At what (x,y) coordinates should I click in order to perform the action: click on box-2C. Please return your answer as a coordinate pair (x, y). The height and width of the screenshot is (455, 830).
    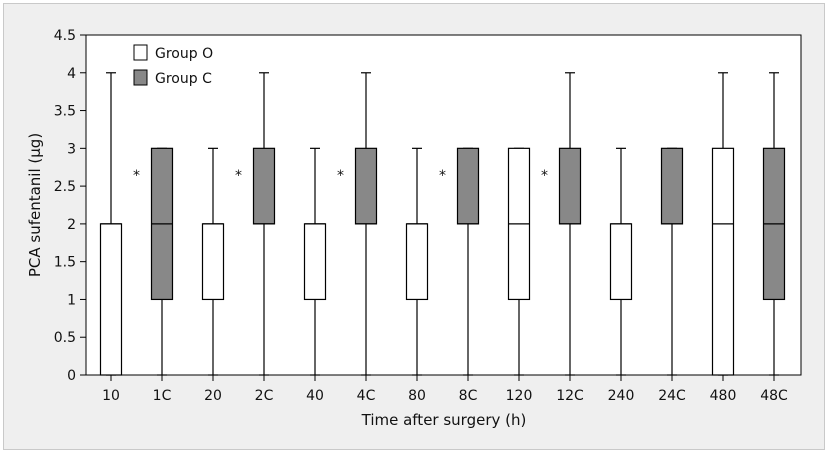
    Looking at the image, I should click on (264, 224).